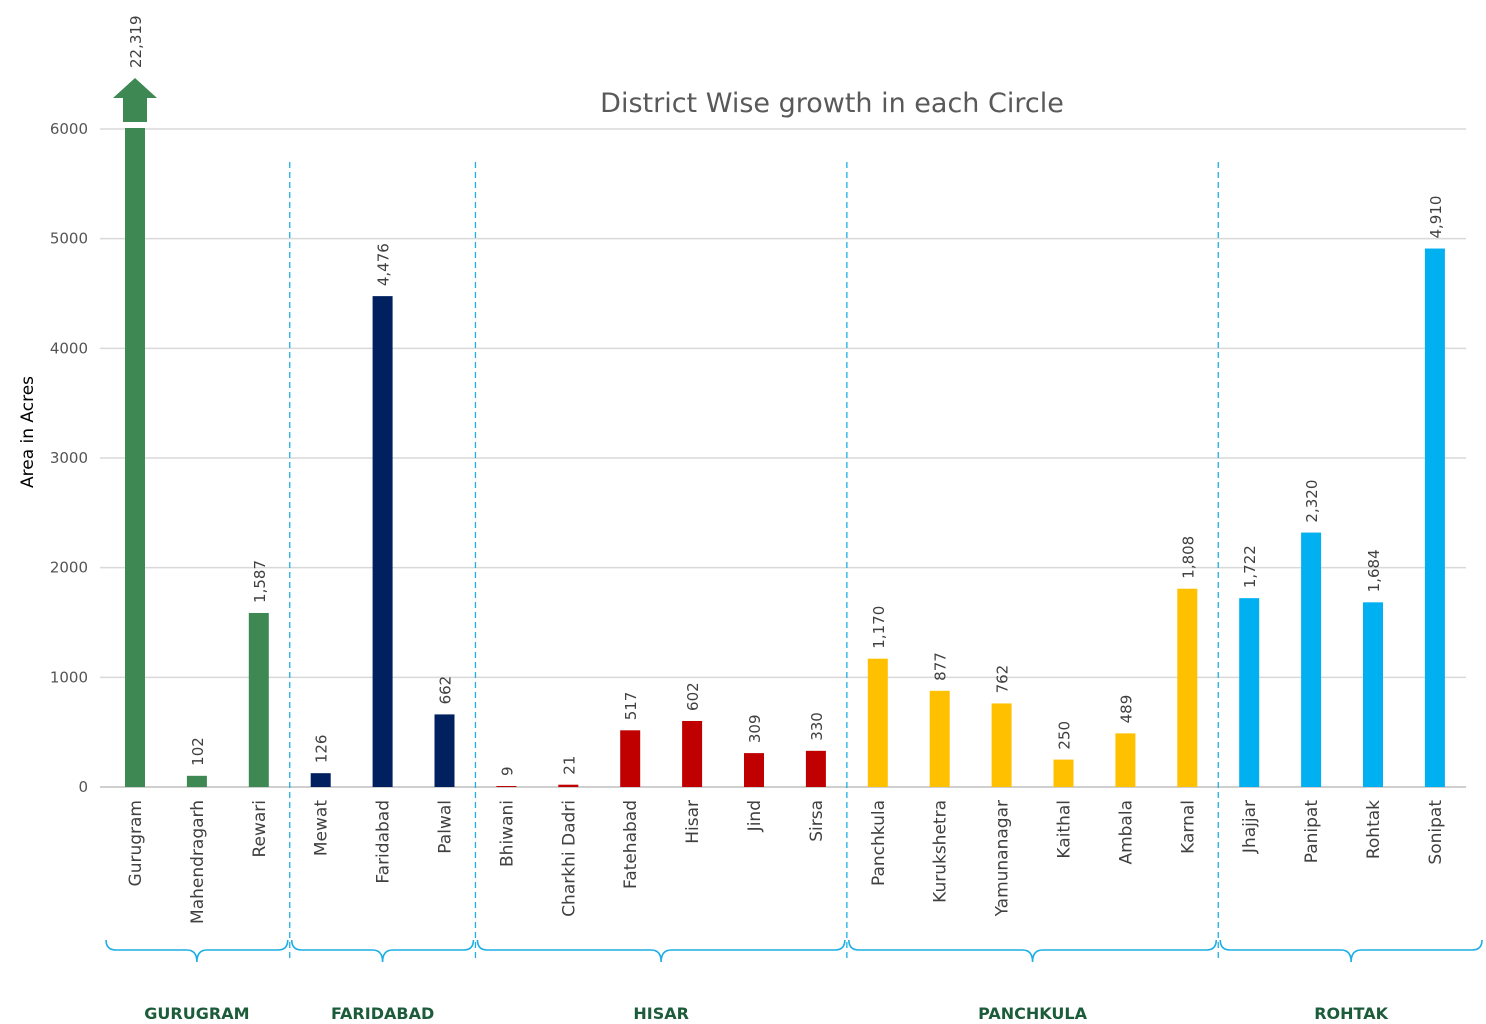 The height and width of the screenshot is (1024, 1486). What do you see at coordinates (941, 666) in the screenshot?
I see `data-label: 877` at bounding box center [941, 666].